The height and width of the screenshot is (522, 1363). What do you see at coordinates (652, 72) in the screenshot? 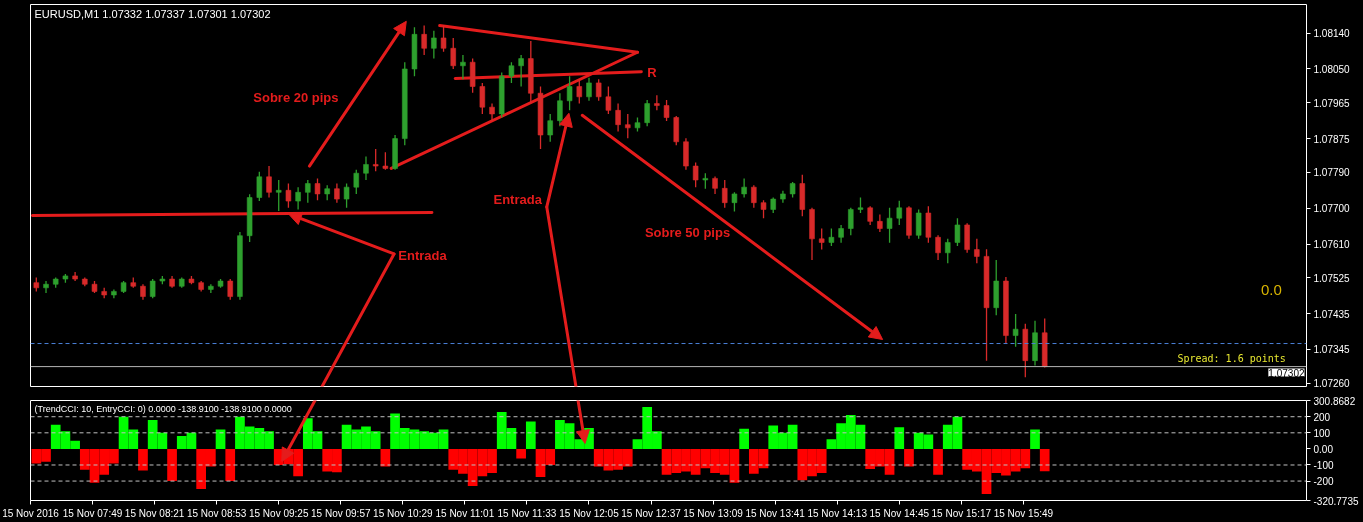
I see `annotation: R` at bounding box center [652, 72].